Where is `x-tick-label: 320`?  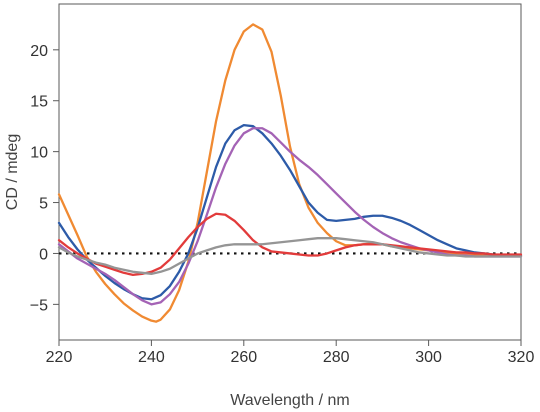
x-tick-label: 320 is located at coordinates (521, 357).